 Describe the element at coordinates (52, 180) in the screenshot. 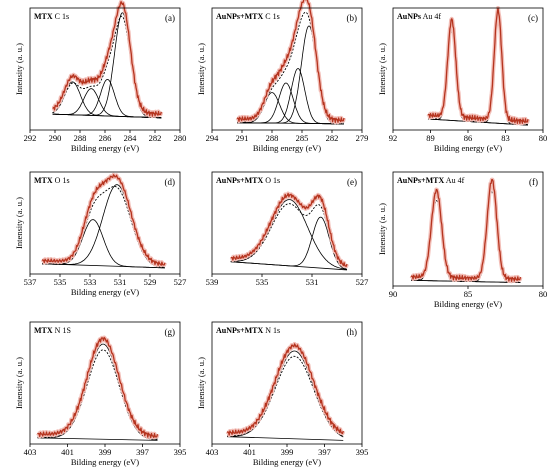

I see `panel-title: MTX O 1s` at that location.